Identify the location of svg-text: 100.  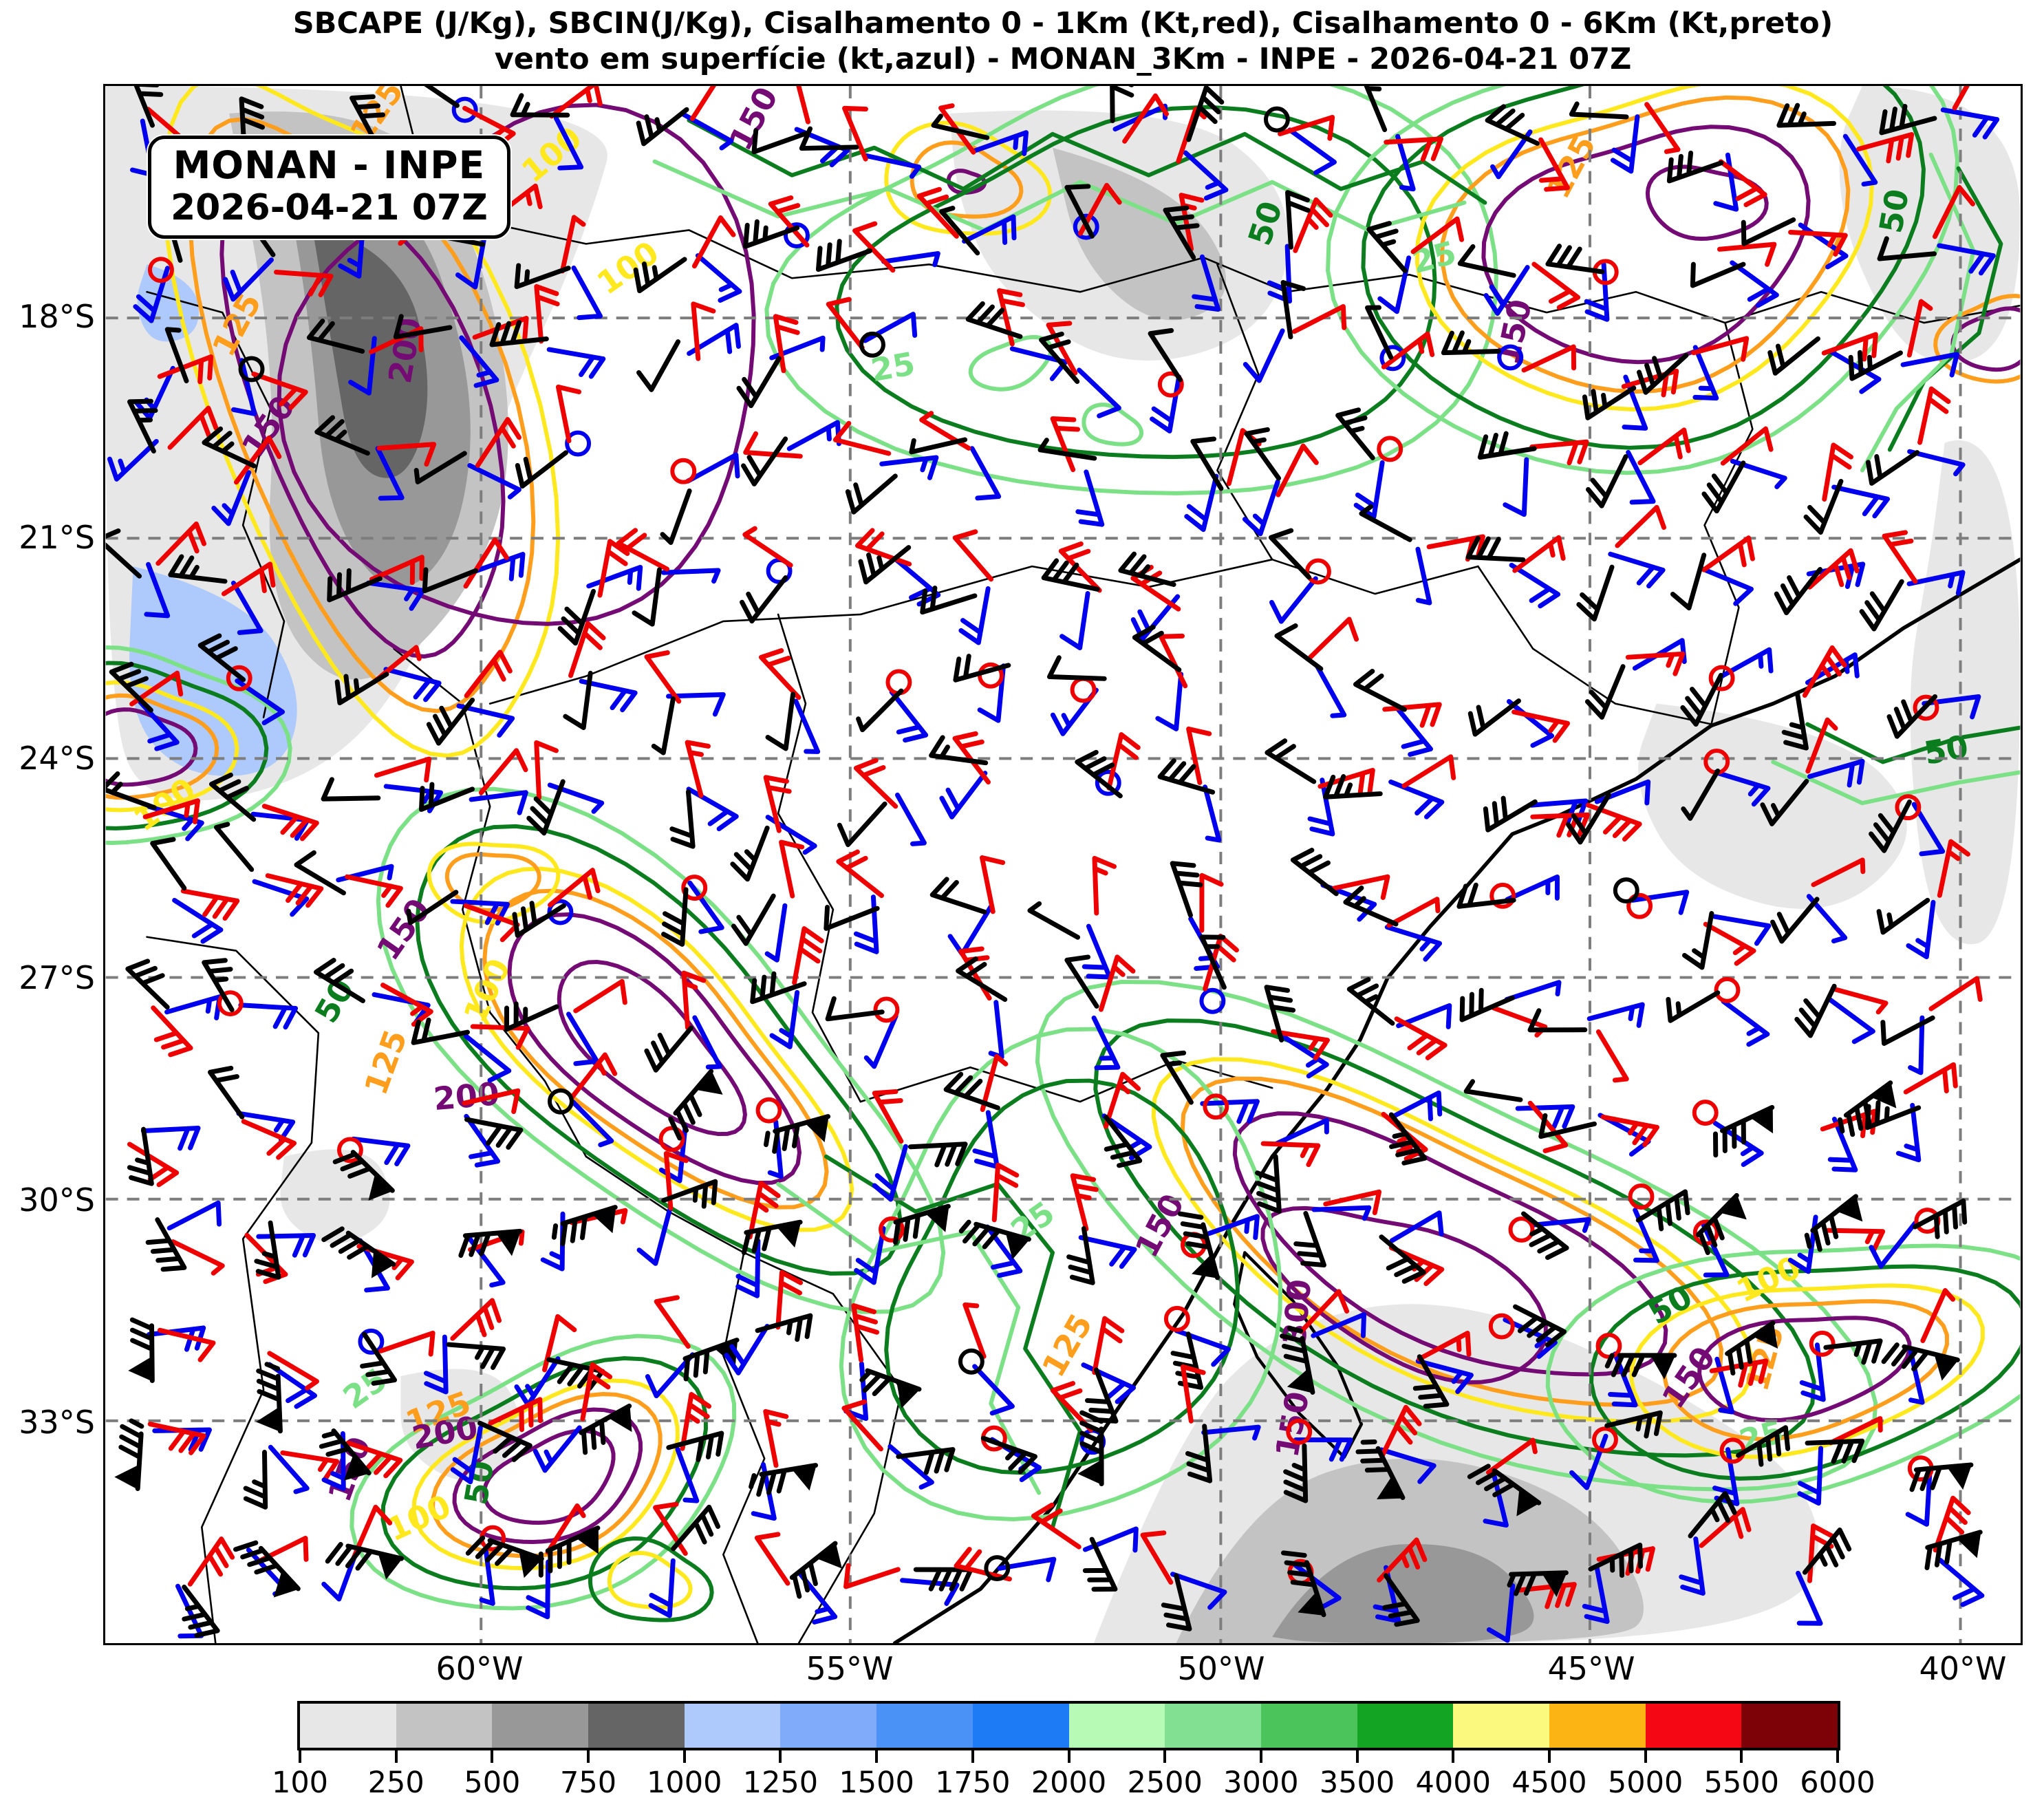
(419, 1517).